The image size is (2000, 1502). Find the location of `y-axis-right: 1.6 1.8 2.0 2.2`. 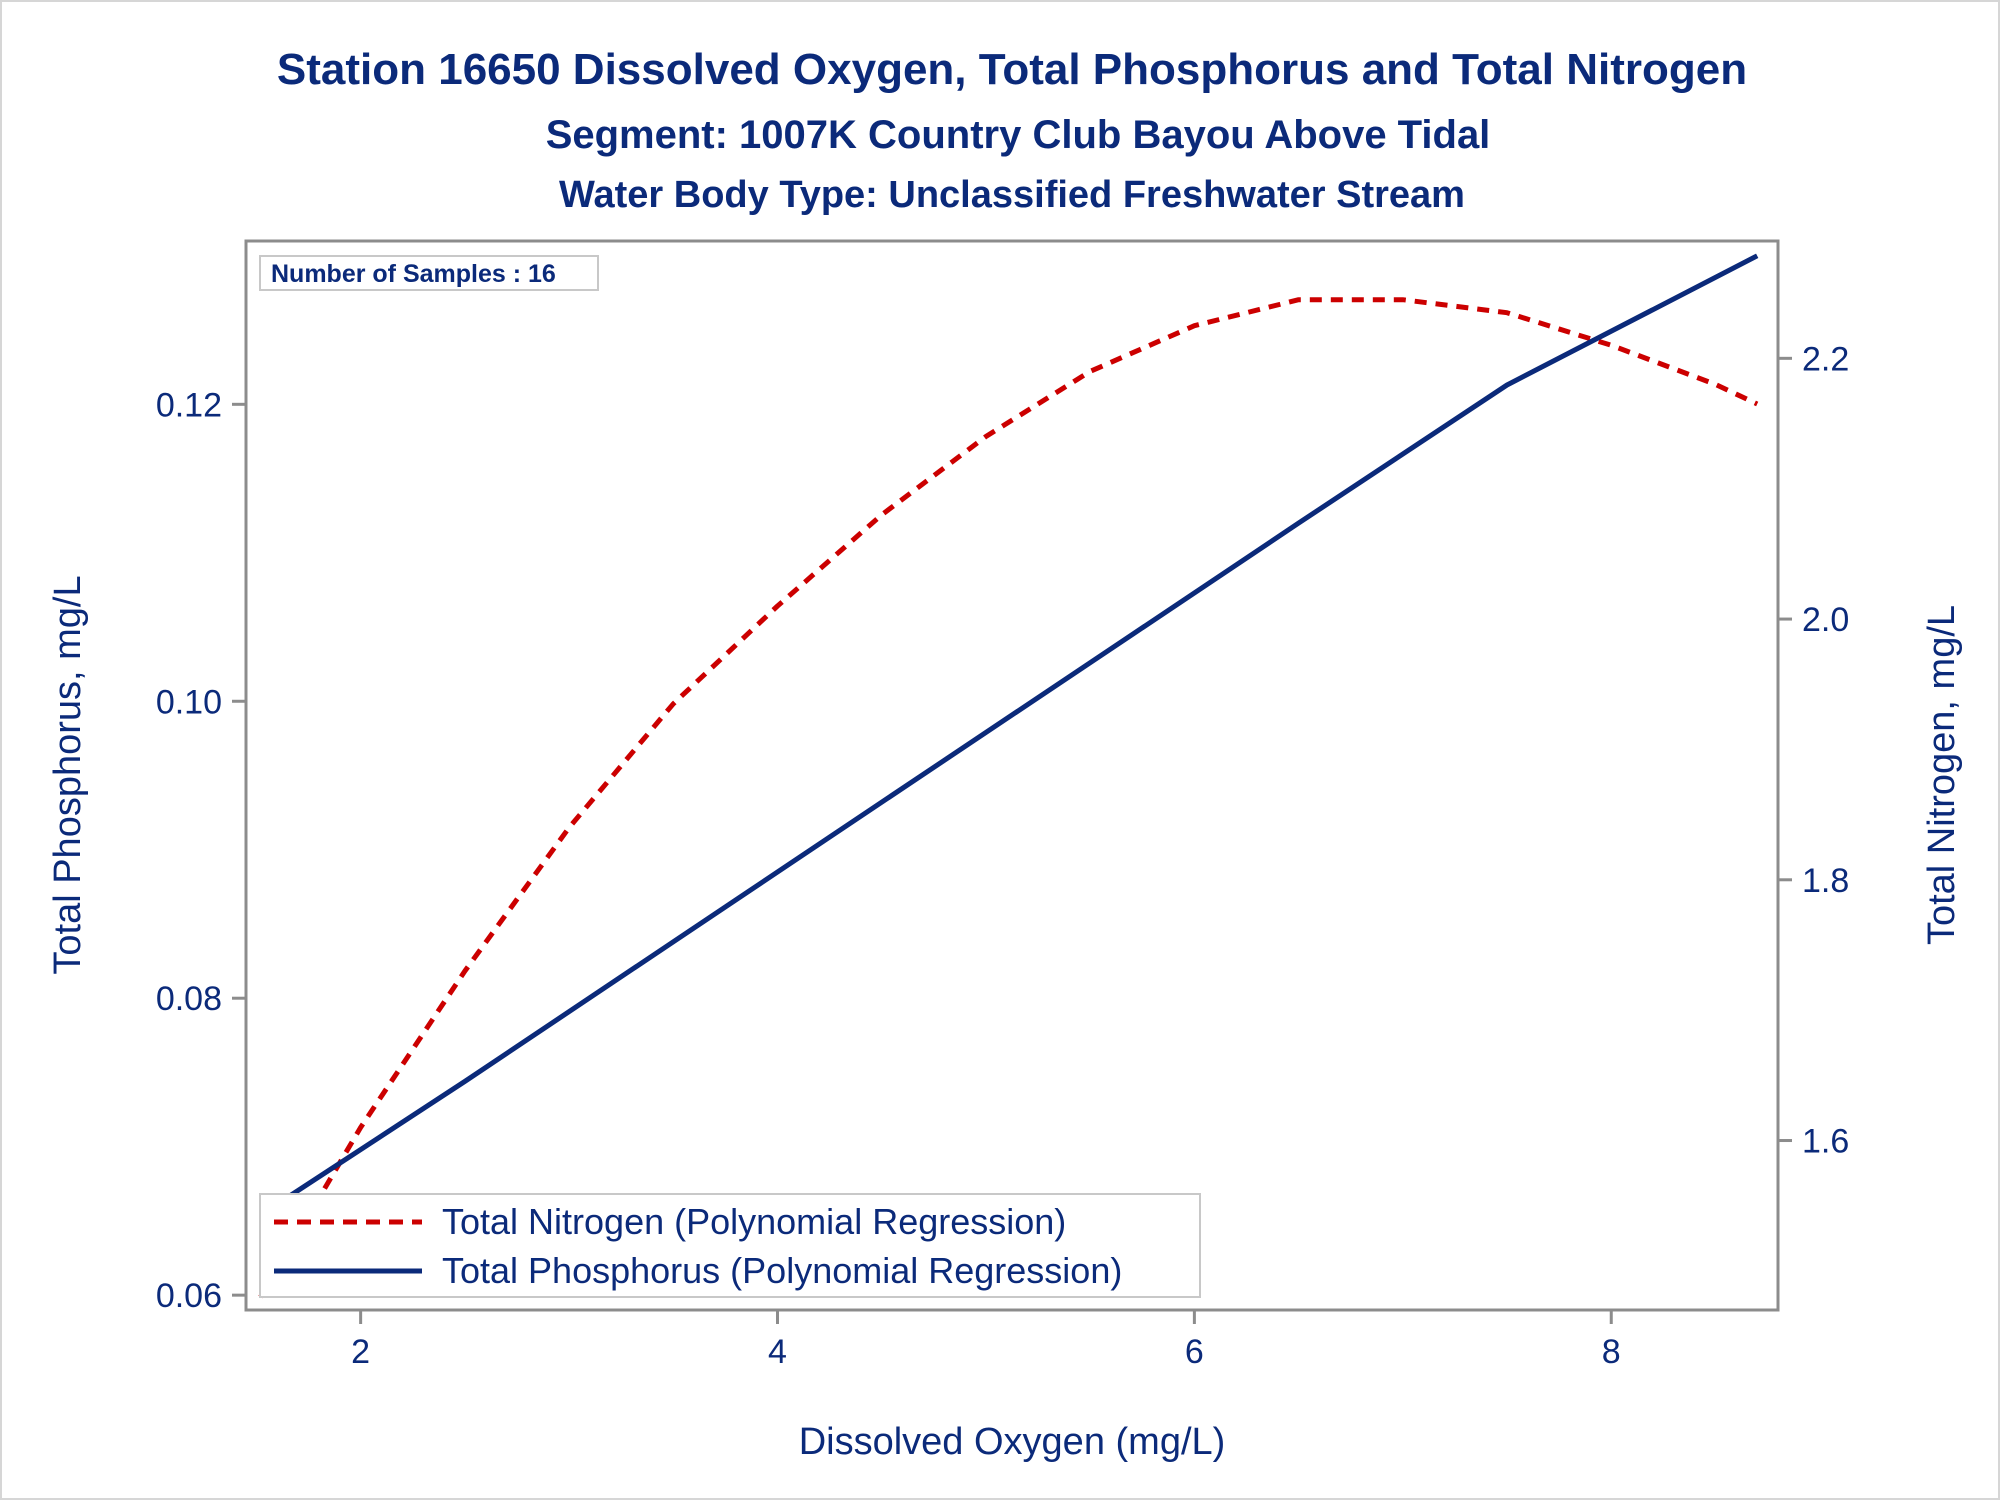

y-axis-right: 1.6 1.8 2.0 2.2 is located at coordinates (1813, 750).